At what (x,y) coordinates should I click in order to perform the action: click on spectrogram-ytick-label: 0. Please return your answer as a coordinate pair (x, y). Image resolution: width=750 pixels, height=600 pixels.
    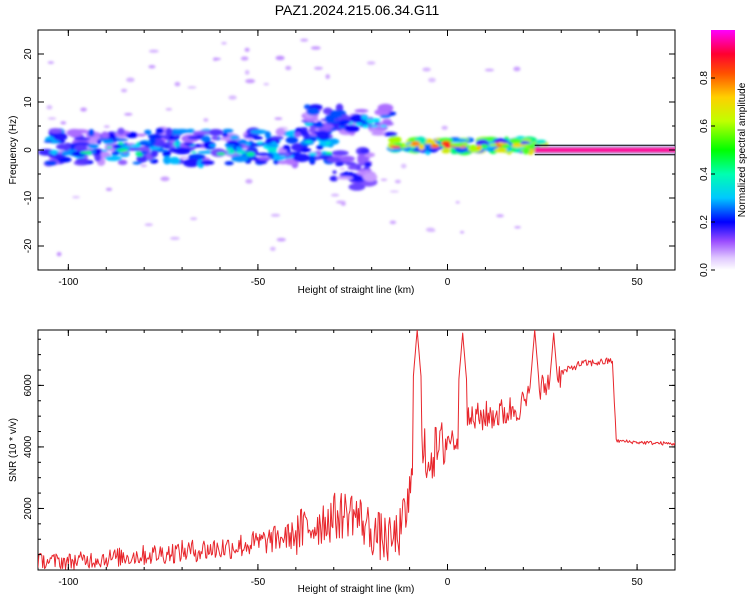
    Looking at the image, I should click on (28, 150).